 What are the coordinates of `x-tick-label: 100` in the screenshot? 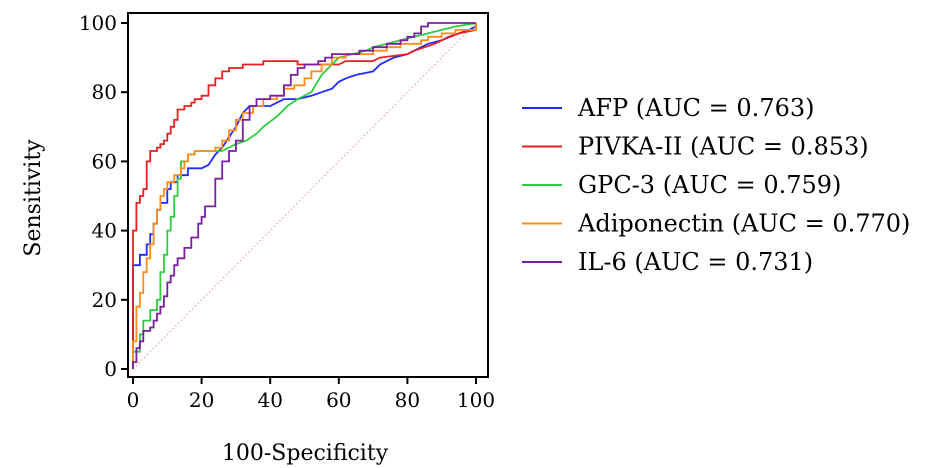 It's located at (476, 400).